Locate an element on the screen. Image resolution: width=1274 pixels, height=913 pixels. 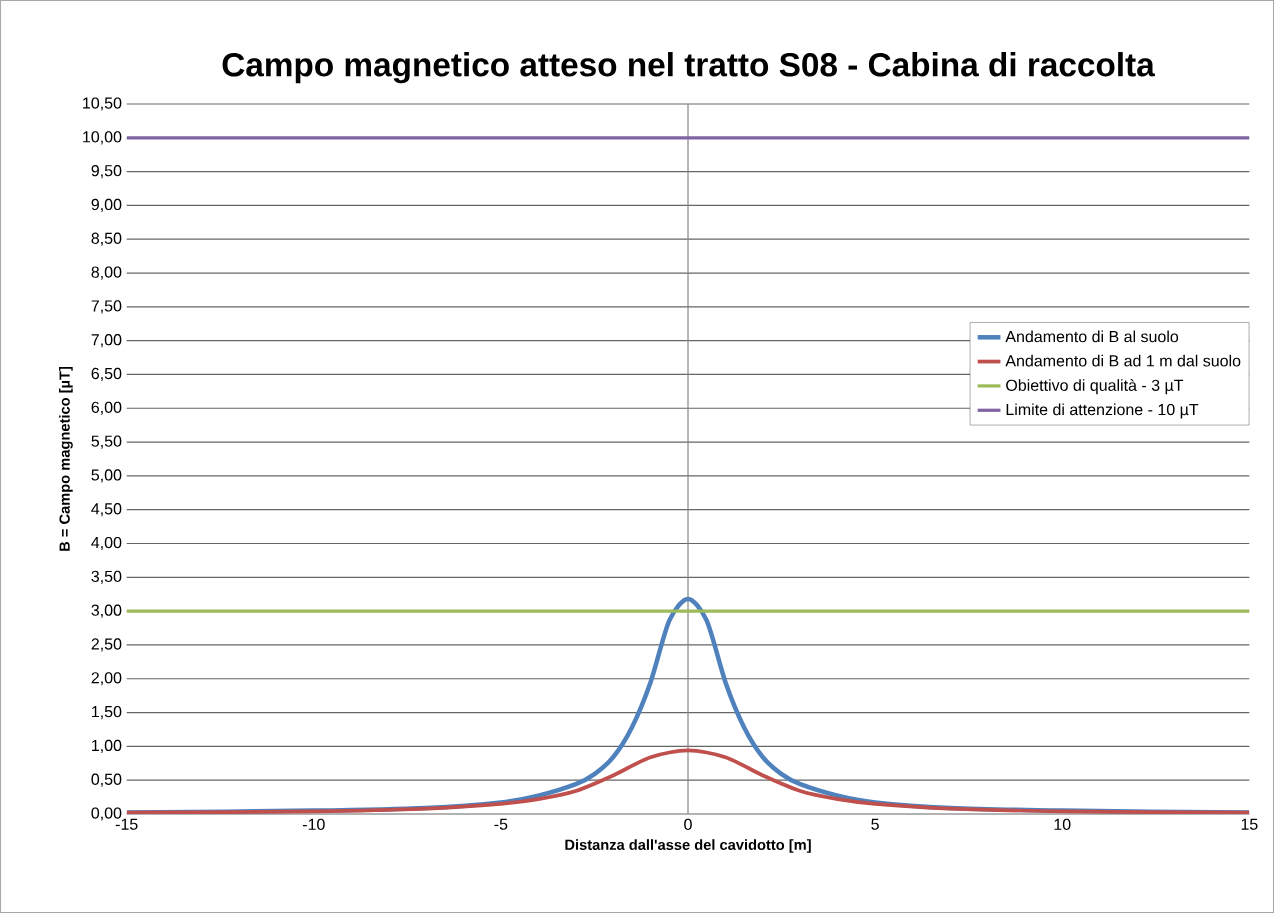
y-tick-label: 8,50 is located at coordinates (106, 239).